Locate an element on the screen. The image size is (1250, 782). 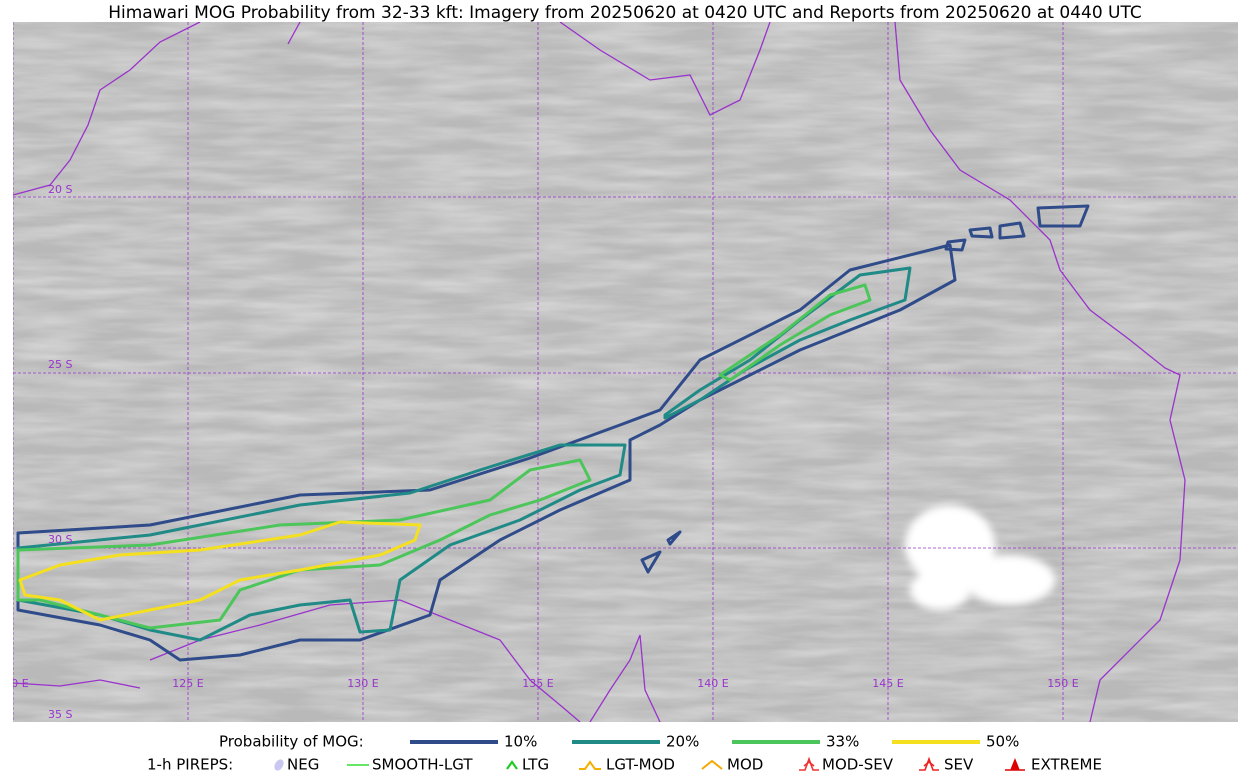
legend-label: SEV is located at coordinates (959, 765).